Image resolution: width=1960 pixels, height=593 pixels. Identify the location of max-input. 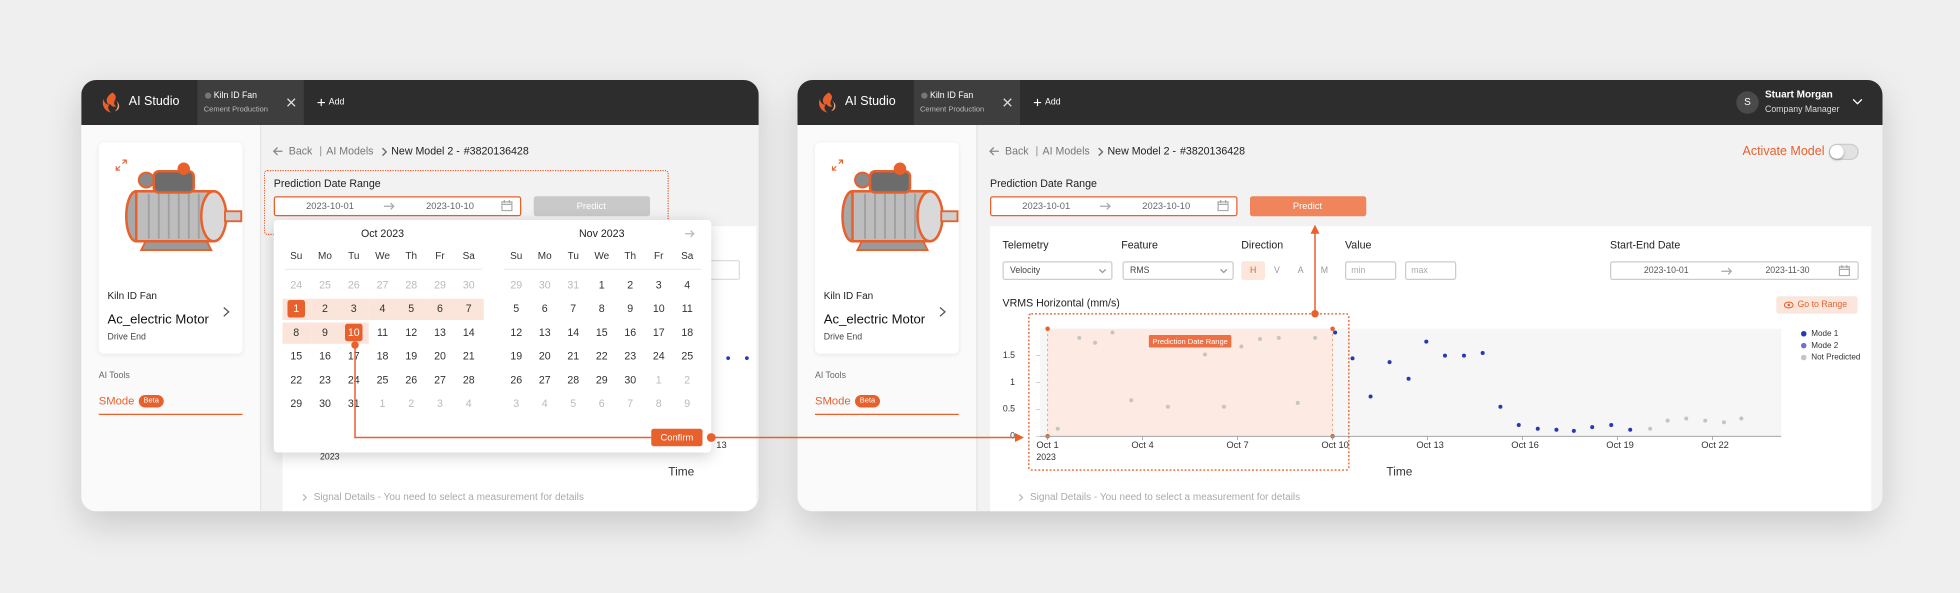
(1431, 270).